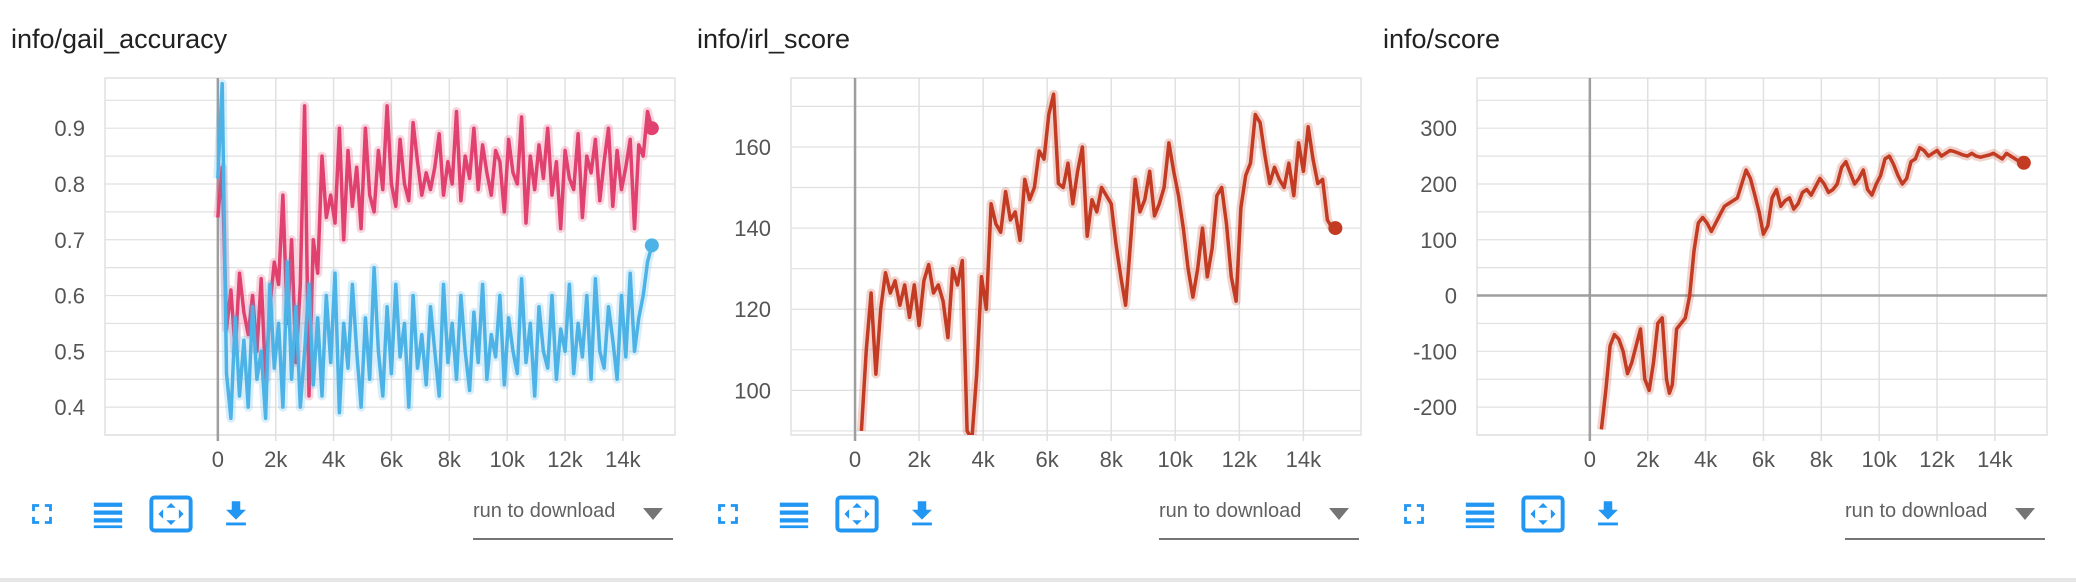  Describe the element at coordinates (1451, 296) in the screenshot. I see `y-tick-label: 0` at that location.